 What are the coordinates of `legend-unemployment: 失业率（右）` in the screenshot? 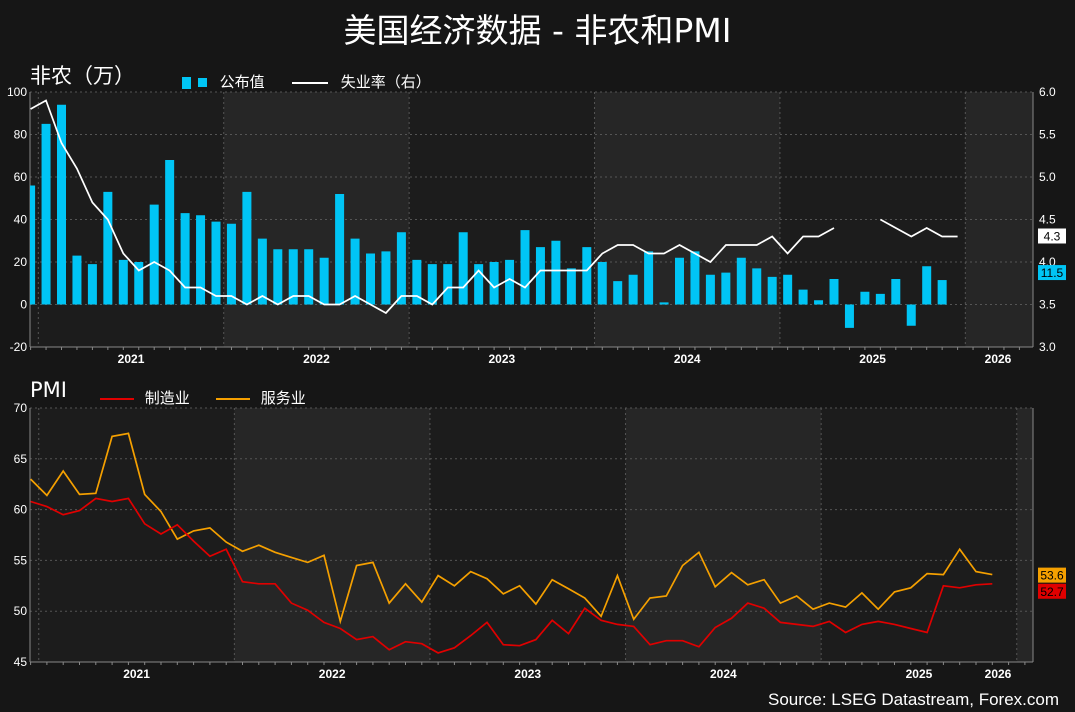 It's located at (361, 81).